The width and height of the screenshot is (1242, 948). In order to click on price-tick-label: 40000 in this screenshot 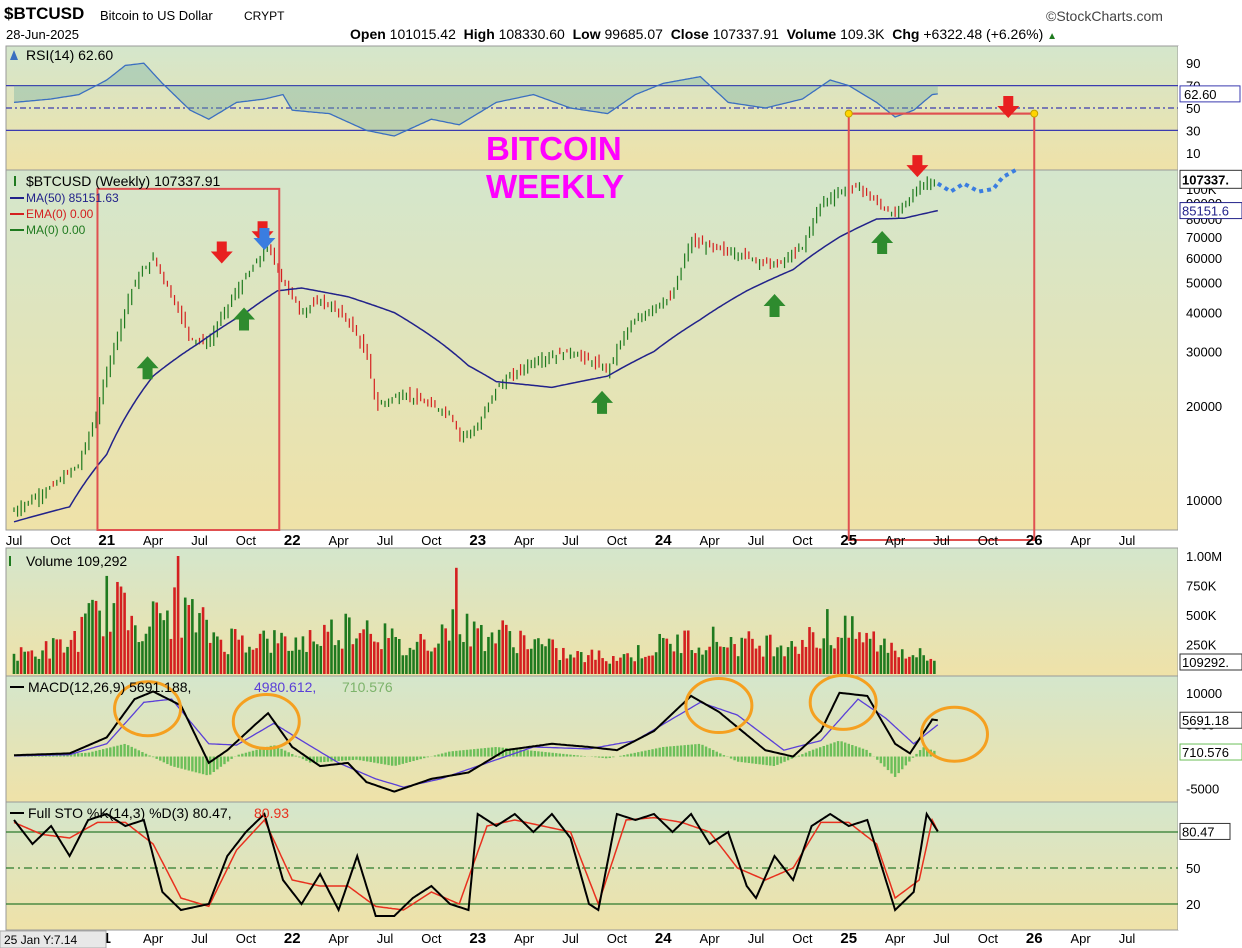, I will do `click(1204, 313)`.